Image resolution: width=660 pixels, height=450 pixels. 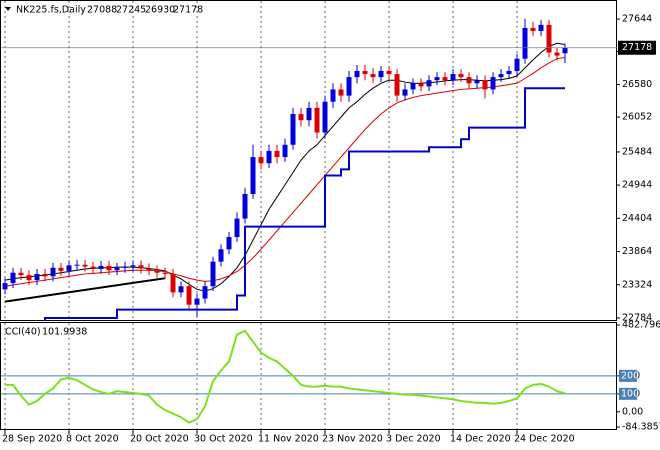 What do you see at coordinates (637, 284) in the screenshot?
I see `y-tick-label: 23324` at bounding box center [637, 284].